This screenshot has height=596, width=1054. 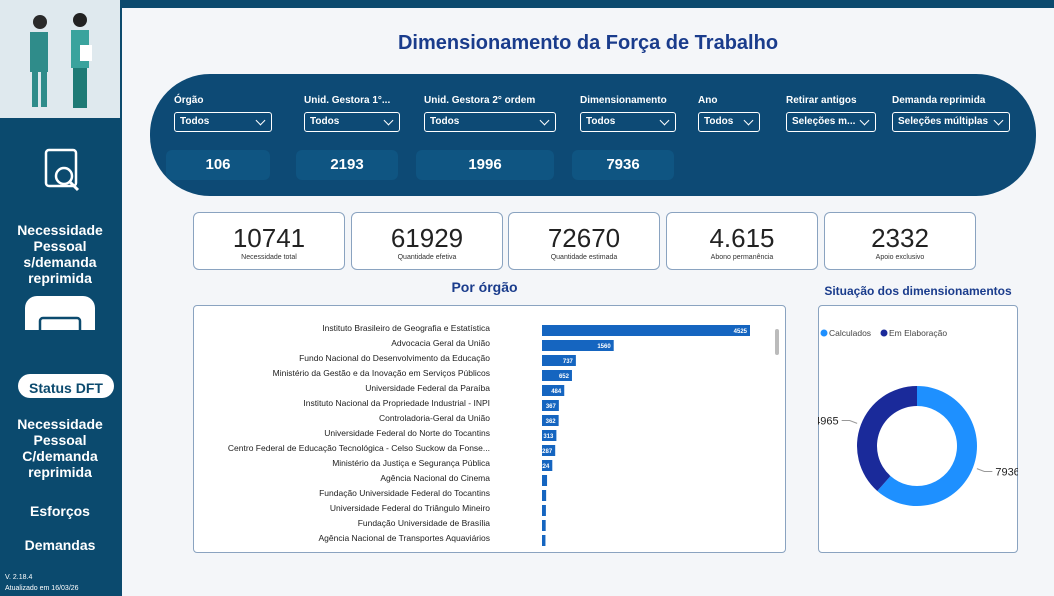 I want to click on kpi-card: 72670 Quantidade estimada, so click(x=584, y=241).